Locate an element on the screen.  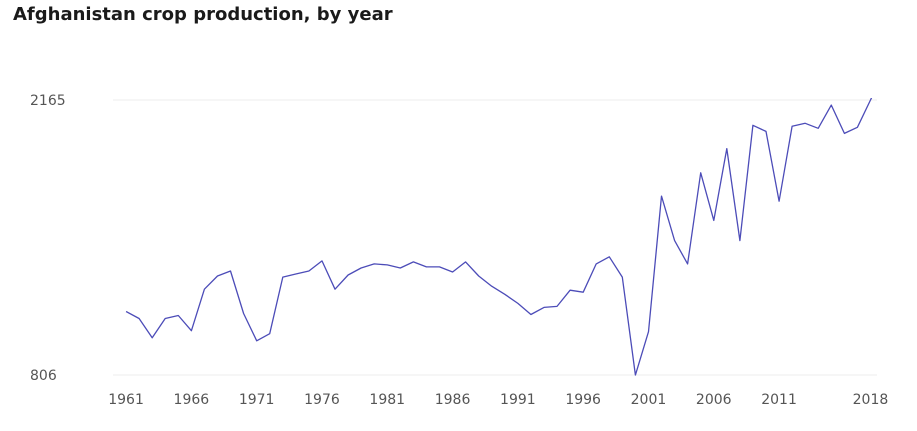
x-tick-label: 2011 is located at coordinates (779, 400).